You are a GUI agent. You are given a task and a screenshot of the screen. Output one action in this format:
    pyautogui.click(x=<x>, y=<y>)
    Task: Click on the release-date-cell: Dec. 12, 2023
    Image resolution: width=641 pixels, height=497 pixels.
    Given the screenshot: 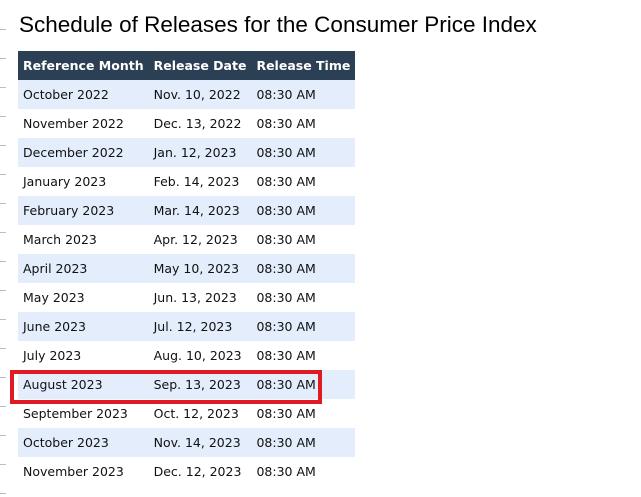 What is the action you would take?
    pyautogui.click(x=200, y=471)
    